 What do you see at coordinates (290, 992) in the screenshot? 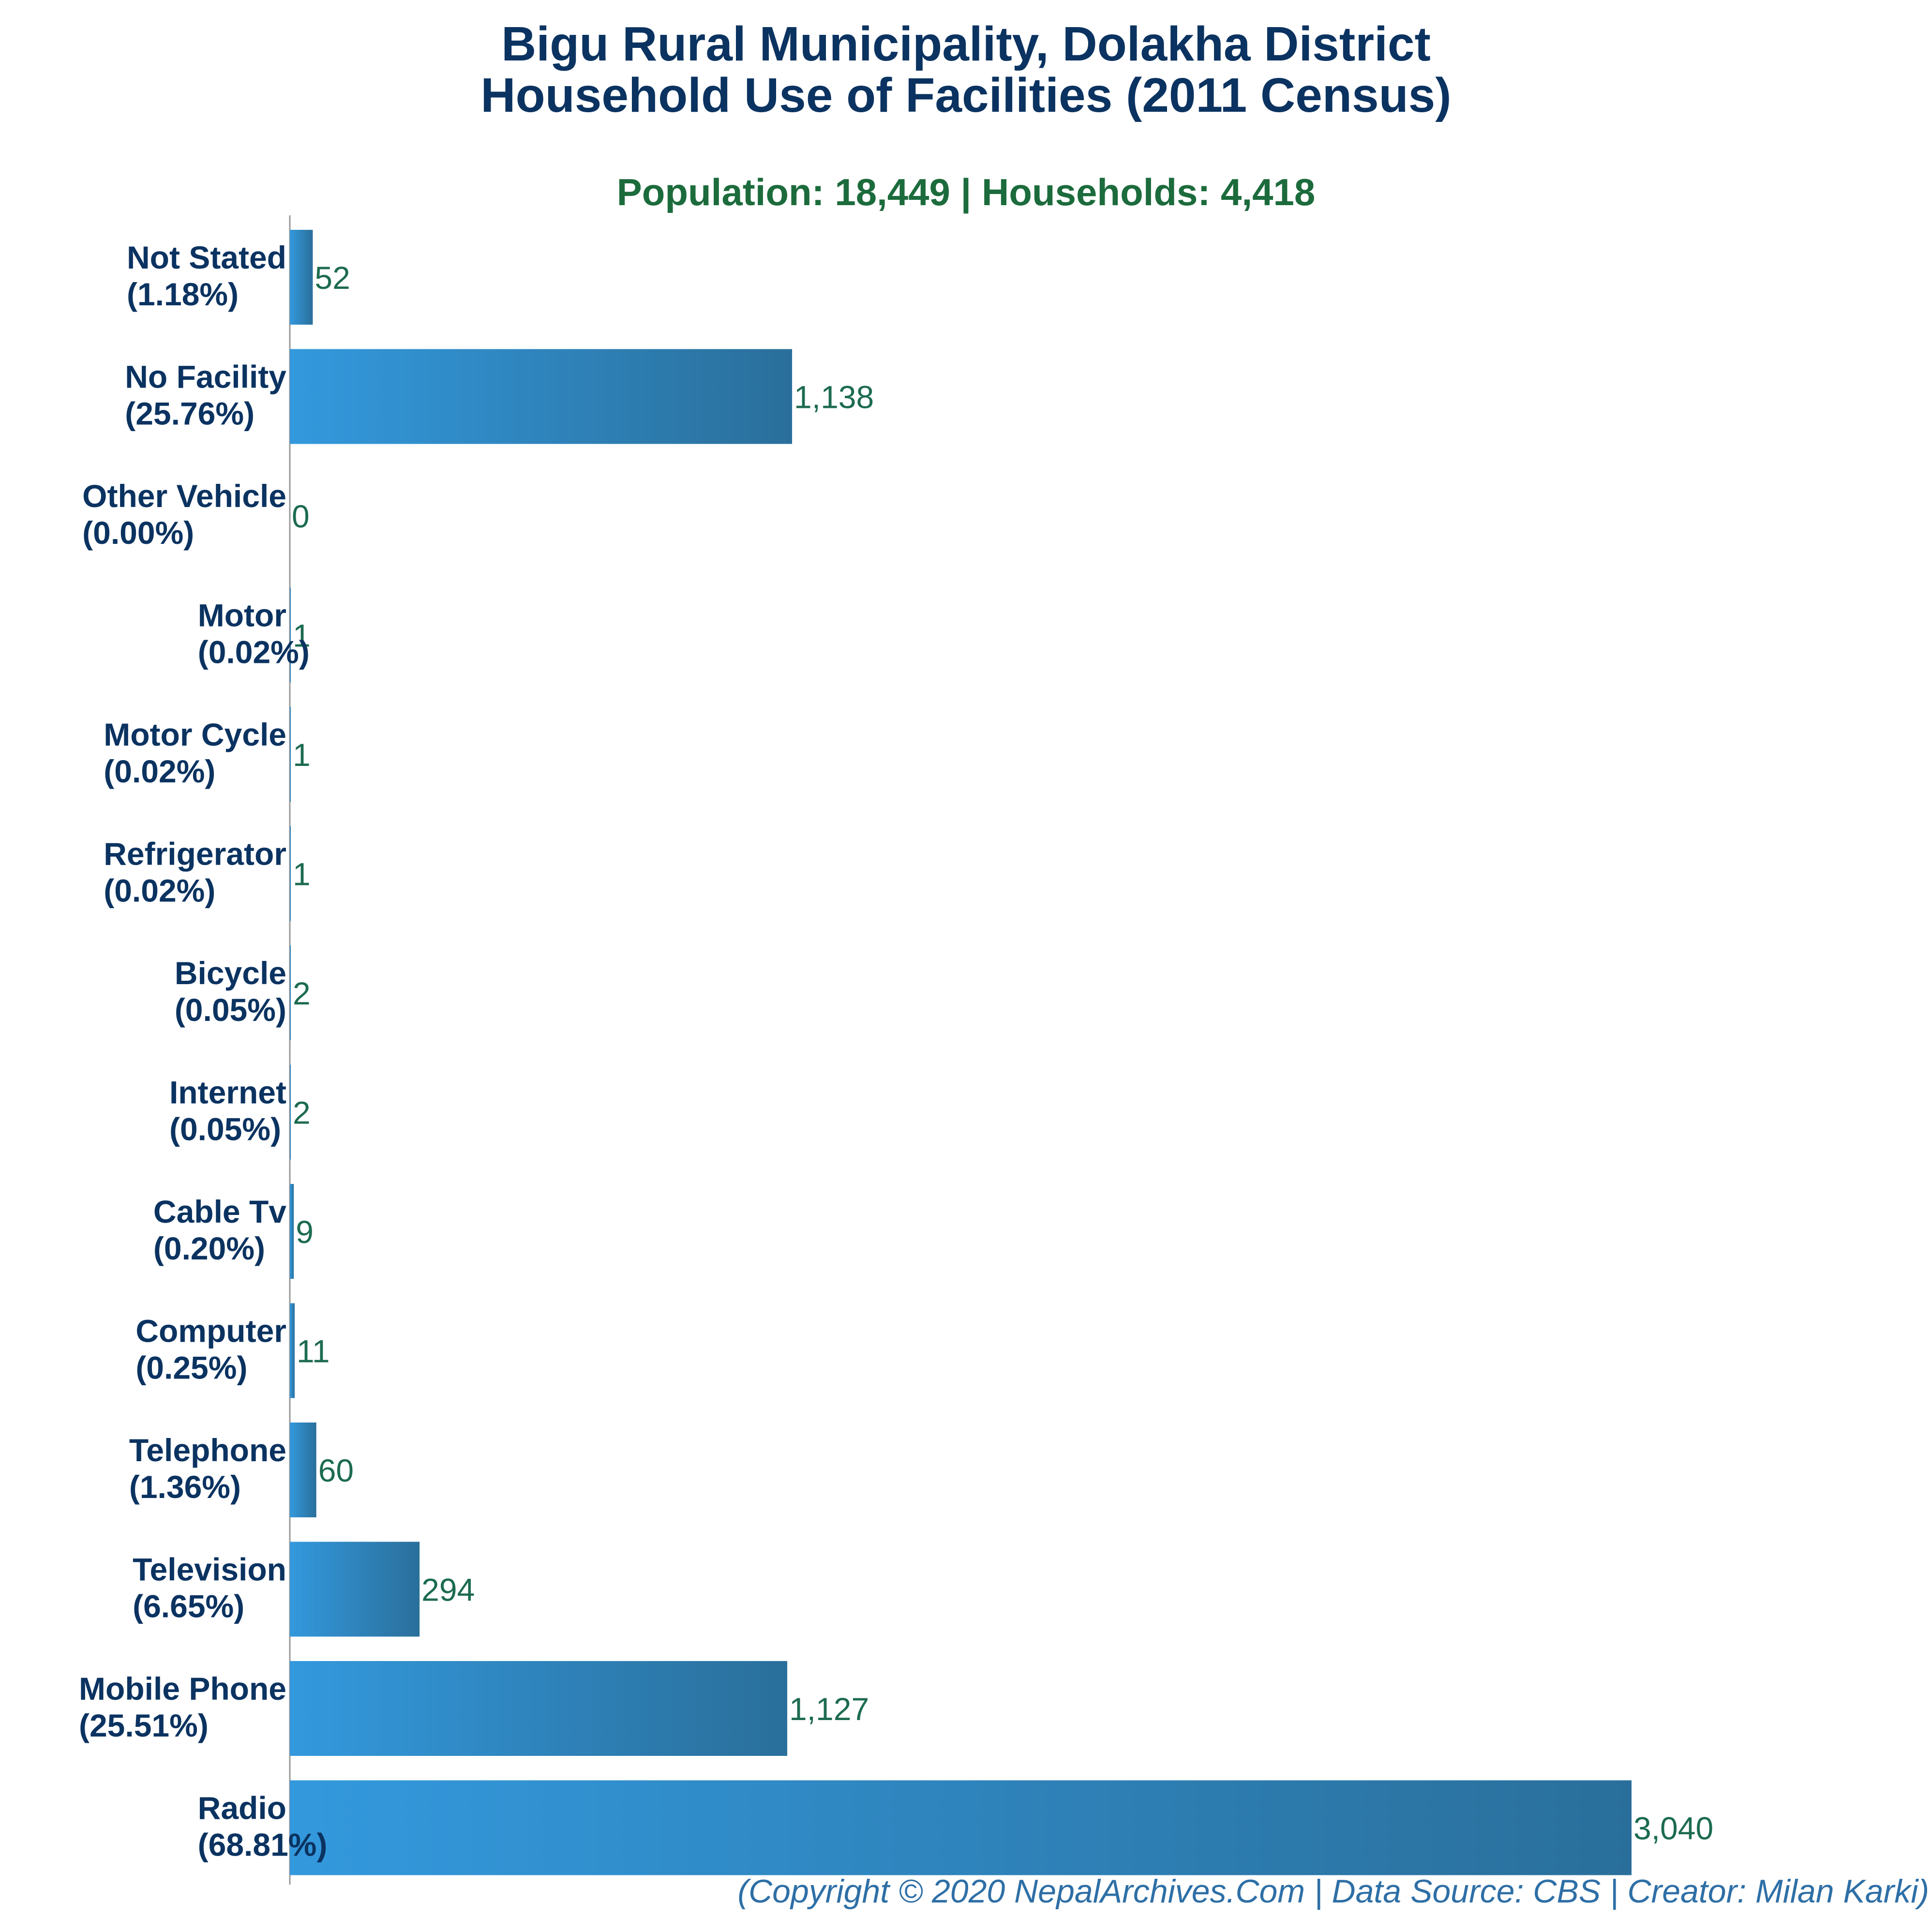
I see `bar-bicycle` at bounding box center [290, 992].